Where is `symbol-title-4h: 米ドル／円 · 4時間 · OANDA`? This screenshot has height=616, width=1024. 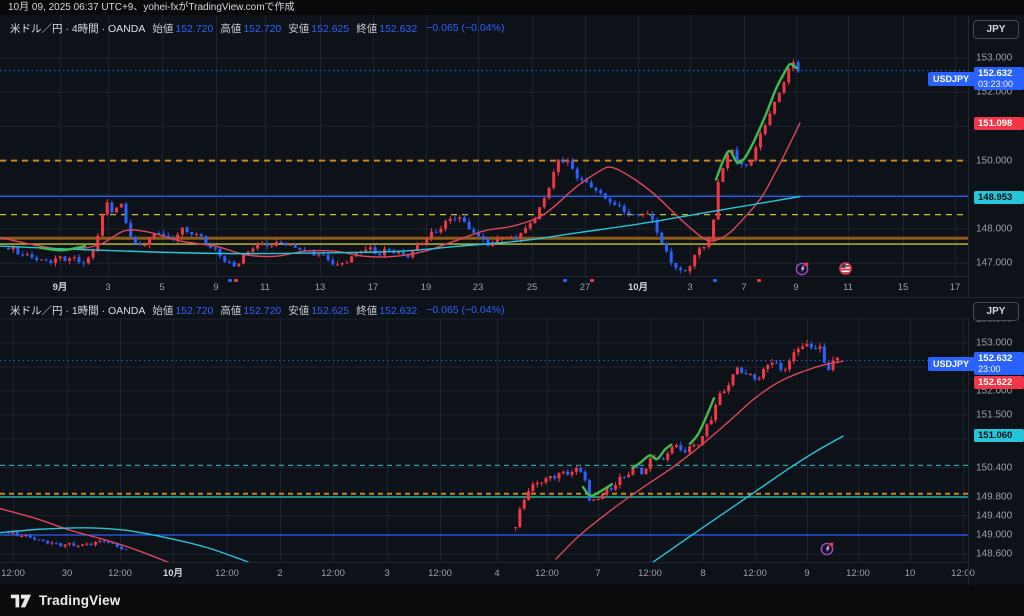
symbol-title-4h: 米ドル／円 · 4時間 · OANDA is located at coordinates (78, 28).